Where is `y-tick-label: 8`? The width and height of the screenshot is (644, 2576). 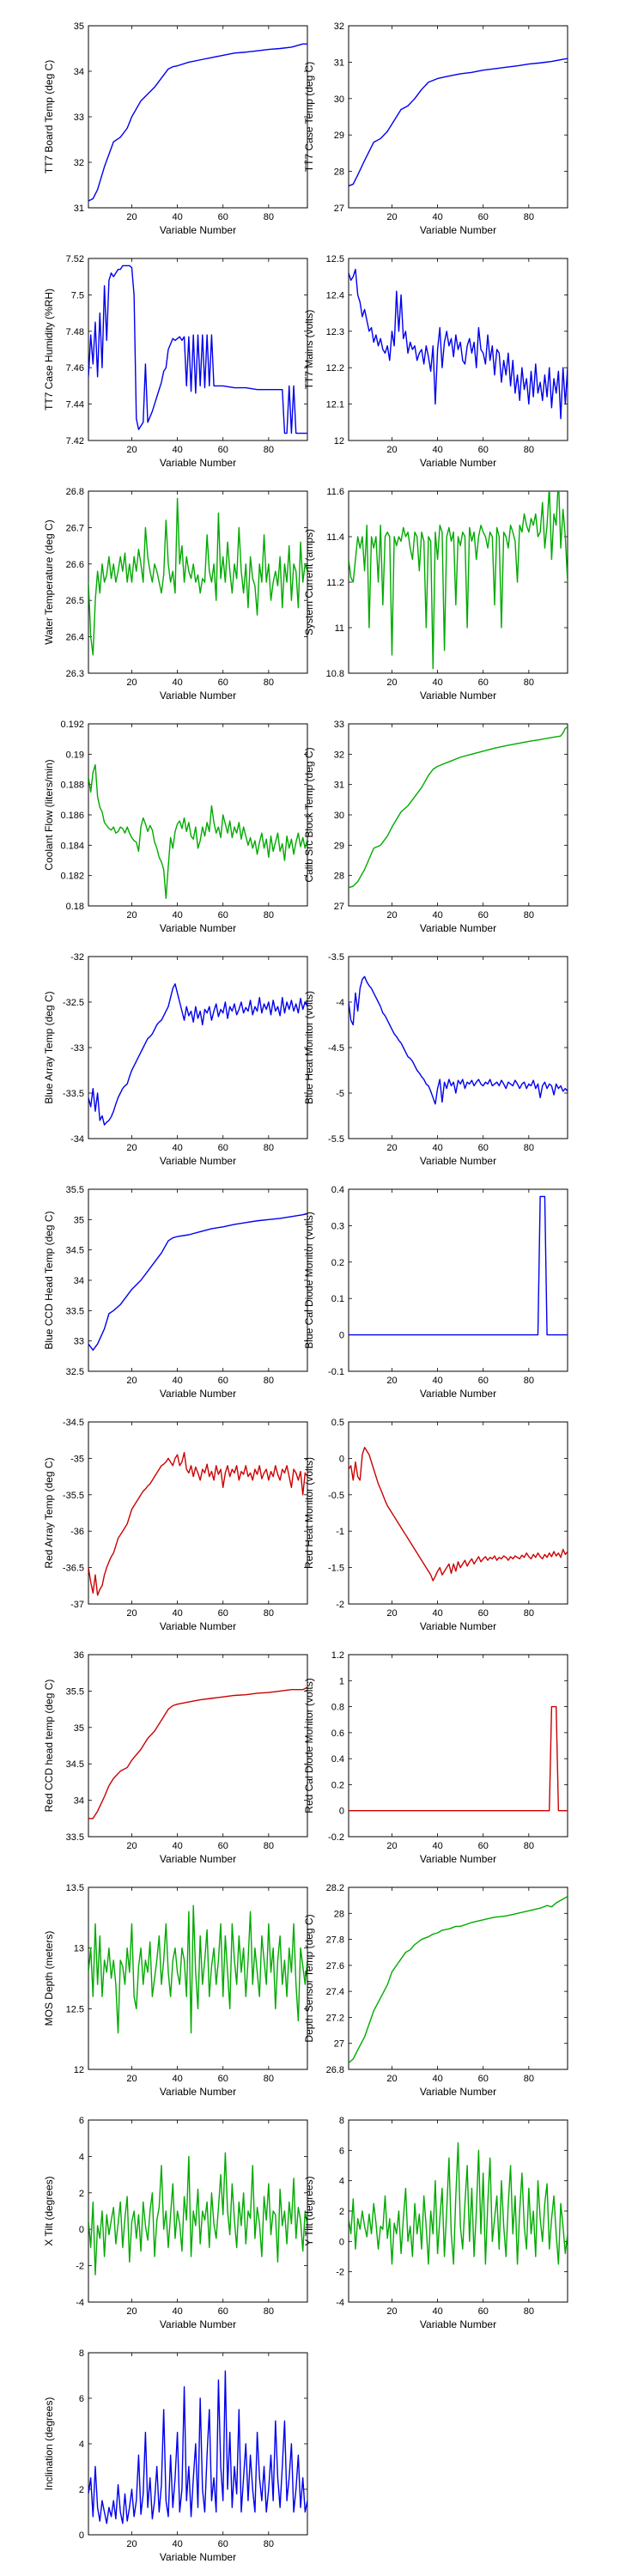 y-tick-label: 8 is located at coordinates (342, 2121).